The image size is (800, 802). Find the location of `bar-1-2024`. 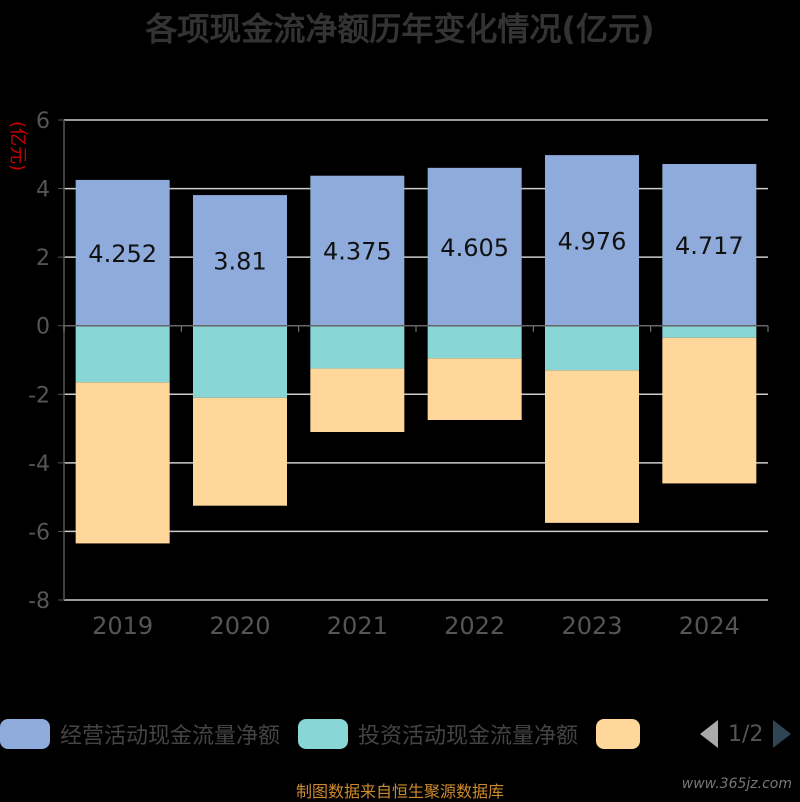

bar-1-2024 is located at coordinates (709, 331).